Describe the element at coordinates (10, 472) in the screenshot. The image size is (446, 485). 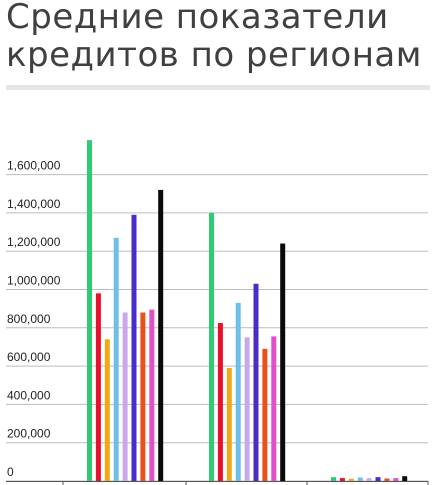
I see `y-tick-label: 0` at that location.